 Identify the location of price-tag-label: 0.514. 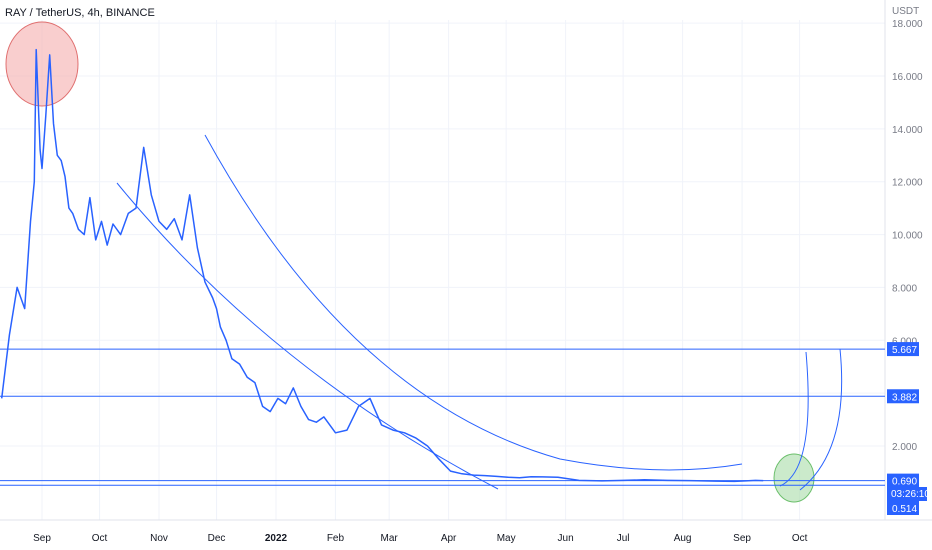
(904, 509).